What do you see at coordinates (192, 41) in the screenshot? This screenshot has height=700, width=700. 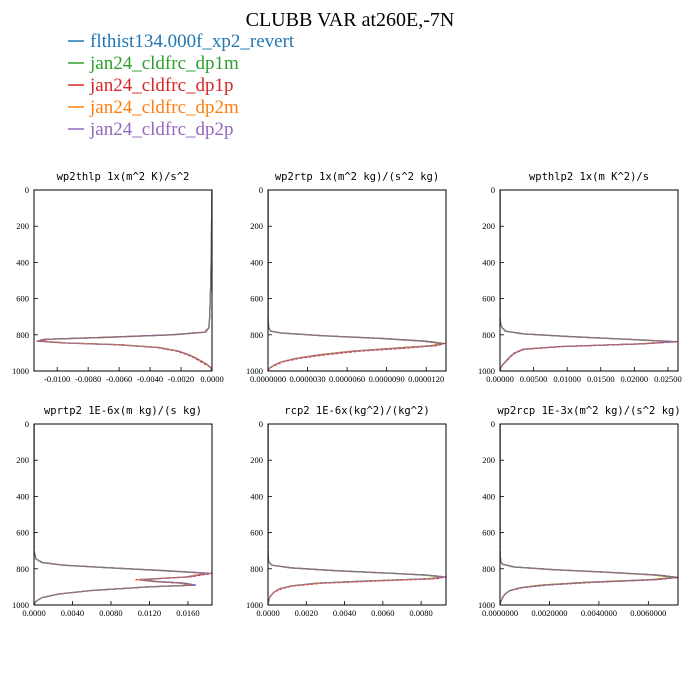 I see `legend-label: flthist134.000f_xp2_revert` at bounding box center [192, 41].